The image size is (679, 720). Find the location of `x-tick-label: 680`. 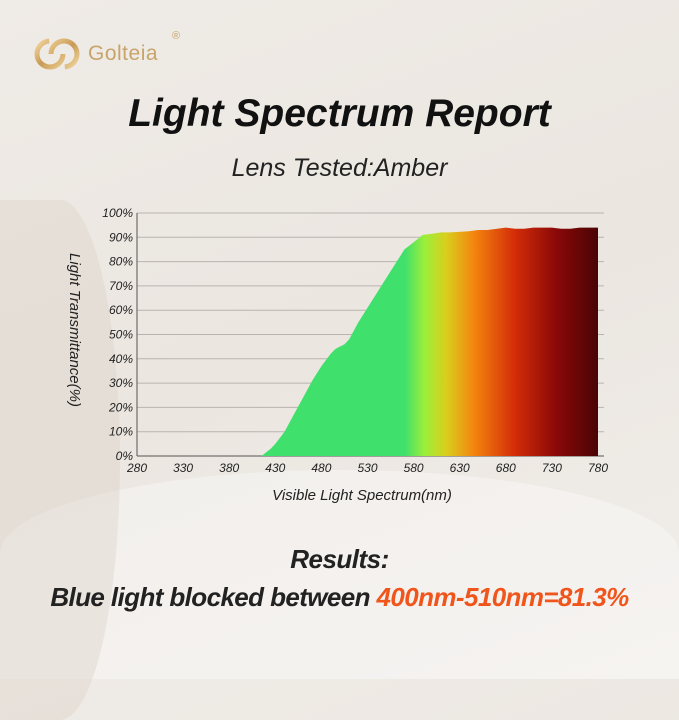

x-tick-label: 680 is located at coordinates (506, 468).